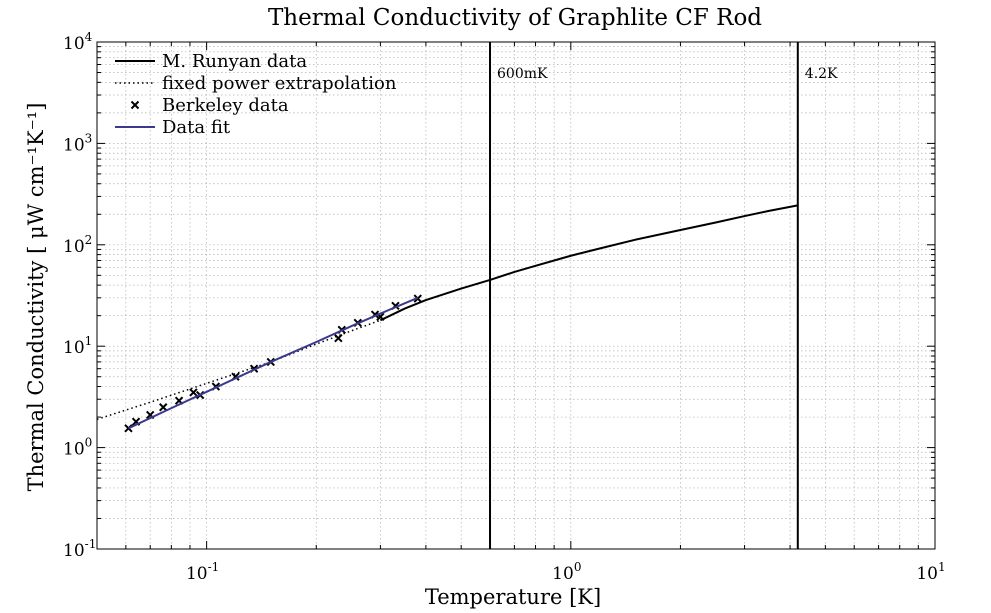 This screenshot has height=613, width=991. What do you see at coordinates (36, 297) in the screenshot?
I see `y-axis-label: Thermal Conductivity [ μW cm⁻¹K⁻¹]` at bounding box center [36, 297].